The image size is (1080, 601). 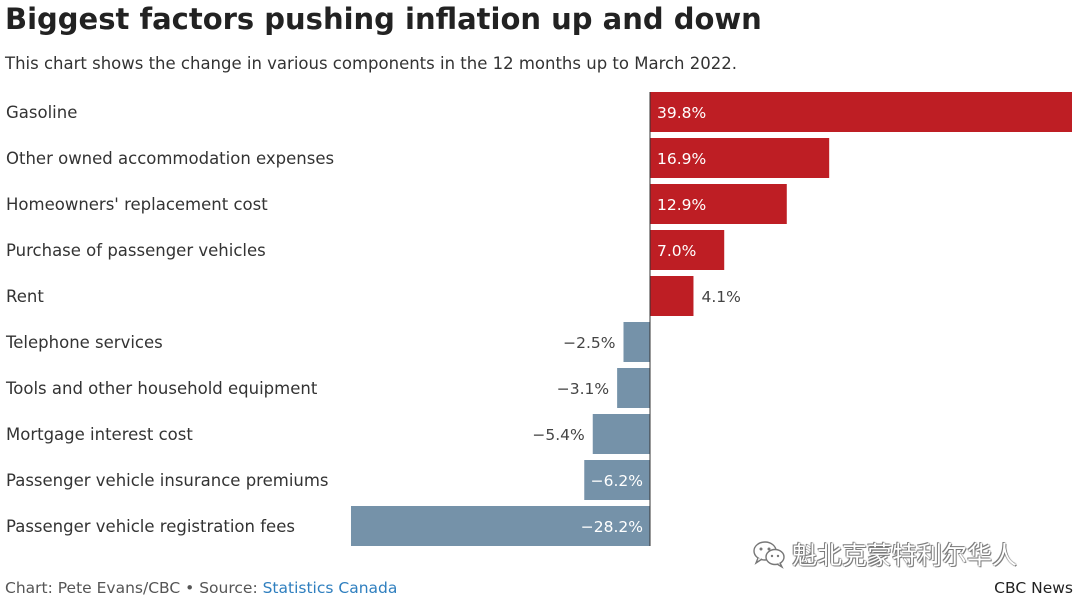 What do you see at coordinates (170, 158) in the screenshot?
I see `category-label: Other owned accommodation expenses` at bounding box center [170, 158].